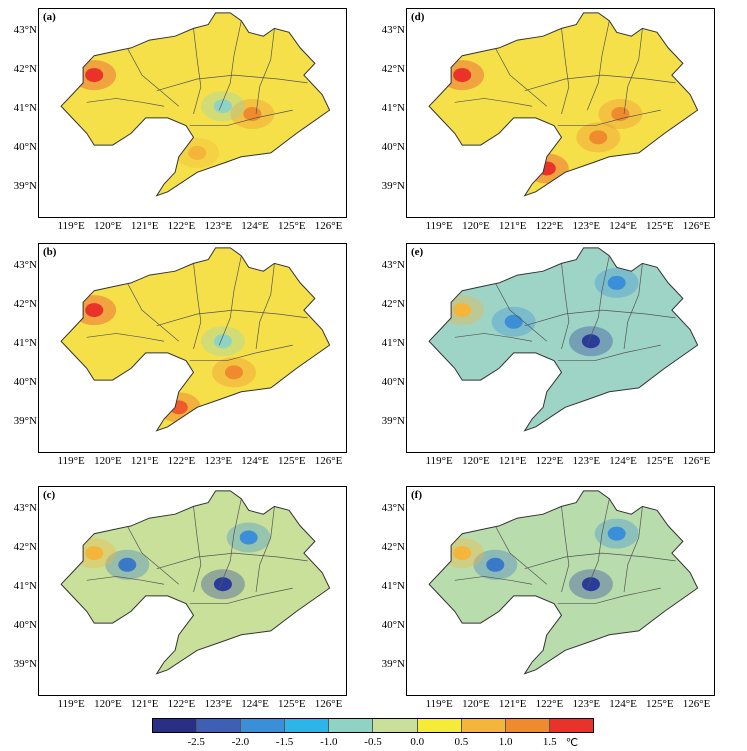 The image size is (747, 751). Describe the element at coordinates (572, 743) in the screenshot. I see `colorbar-tick-label: ℃` at that location.